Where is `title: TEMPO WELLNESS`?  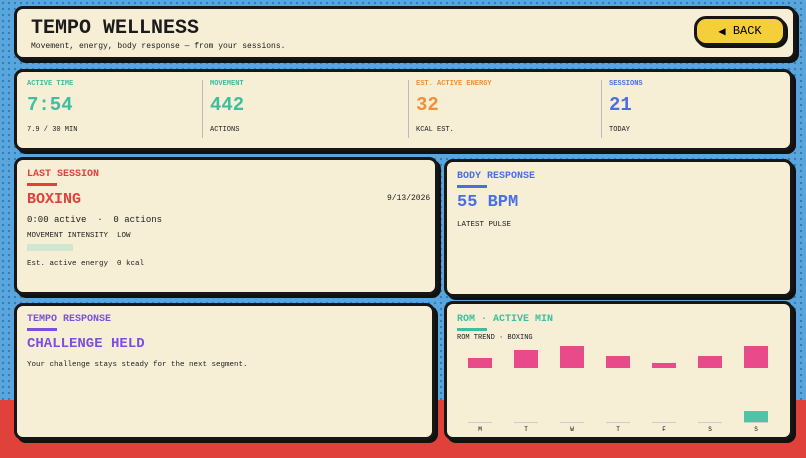
title: TEMPO WELLNESS is located at coordinates (115, 28).